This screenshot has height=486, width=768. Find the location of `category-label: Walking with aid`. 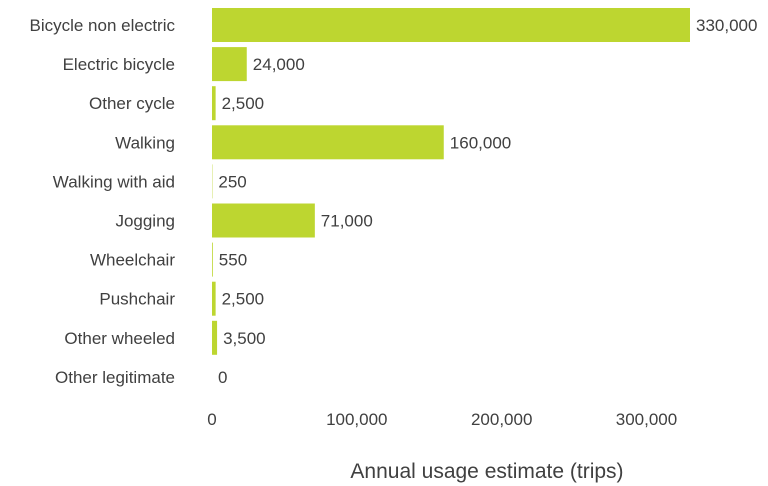

category-label: Walking with aid is located at coordinates (114, 181).